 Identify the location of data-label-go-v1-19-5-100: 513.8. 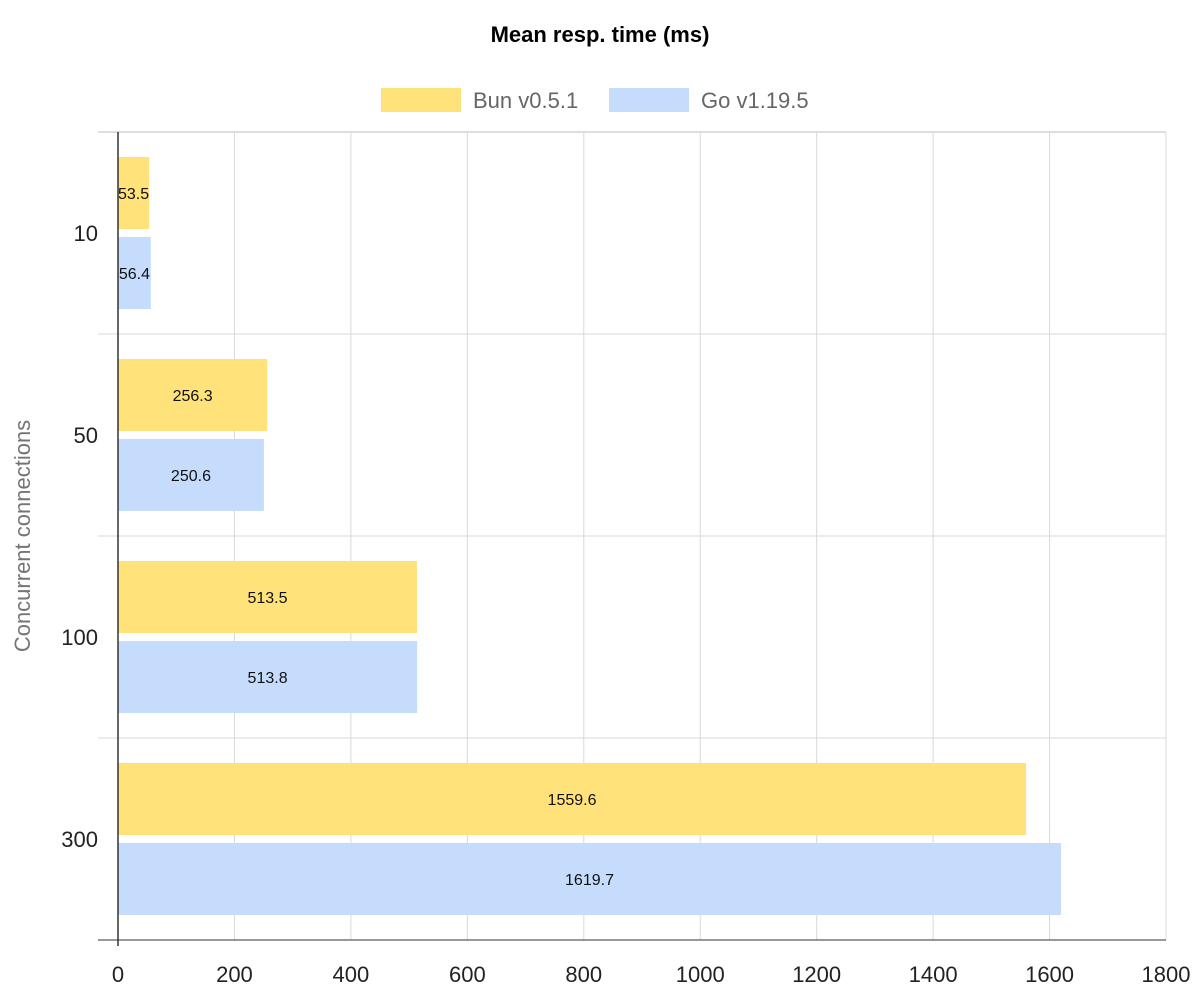
(268, 678).